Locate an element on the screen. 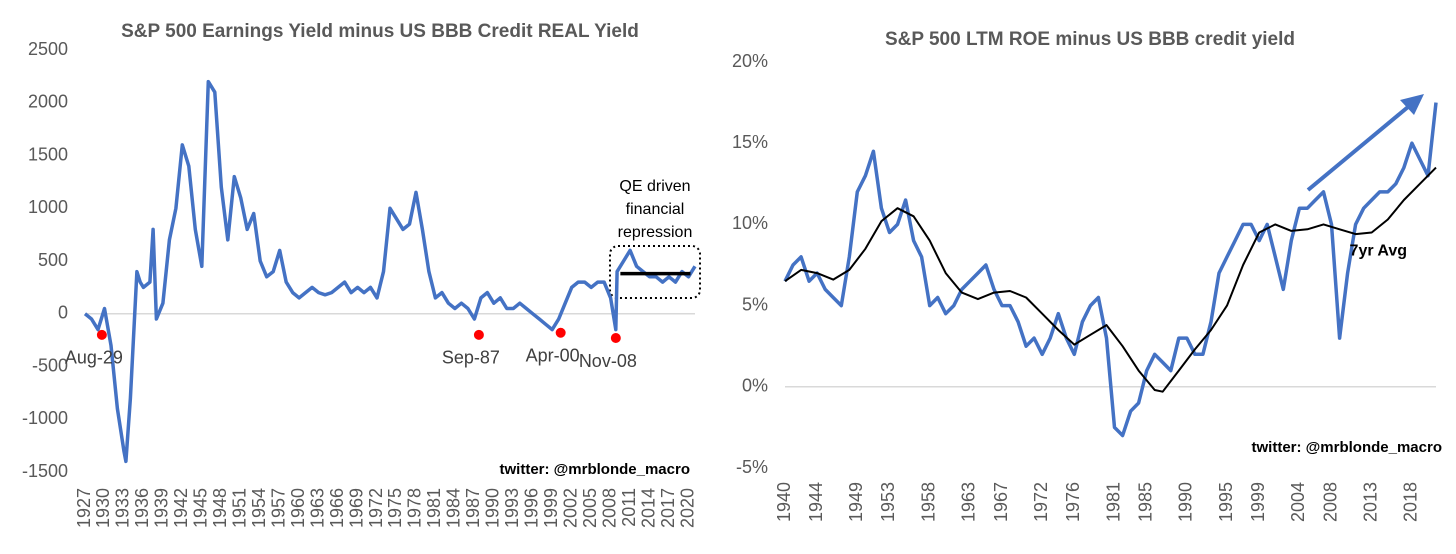  x-tick-label: 1975 is located at coordinates (395, 508).